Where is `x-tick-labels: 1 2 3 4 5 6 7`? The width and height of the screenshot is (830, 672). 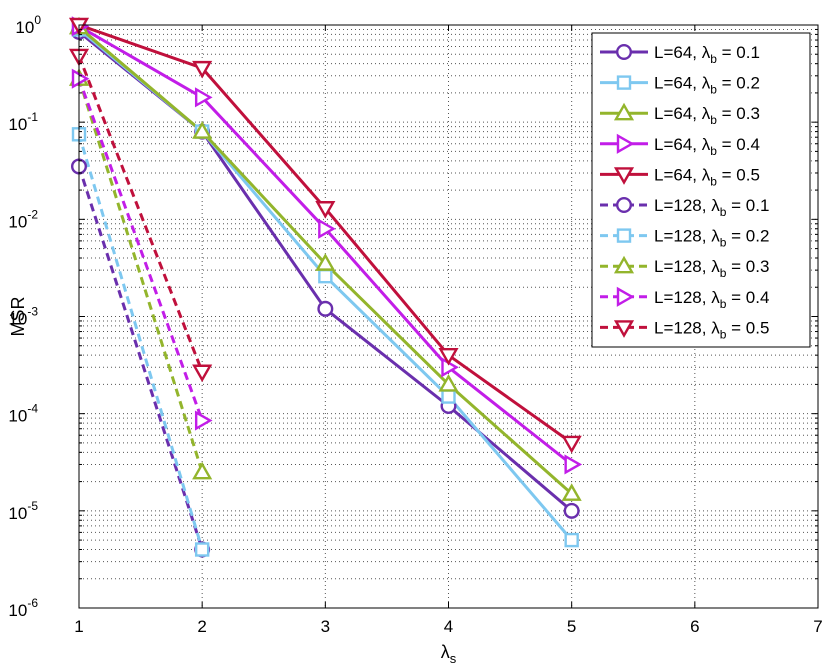 x-tick-labels: 1 2 3 4 5 6 7 is located at coordinates (448, 626).